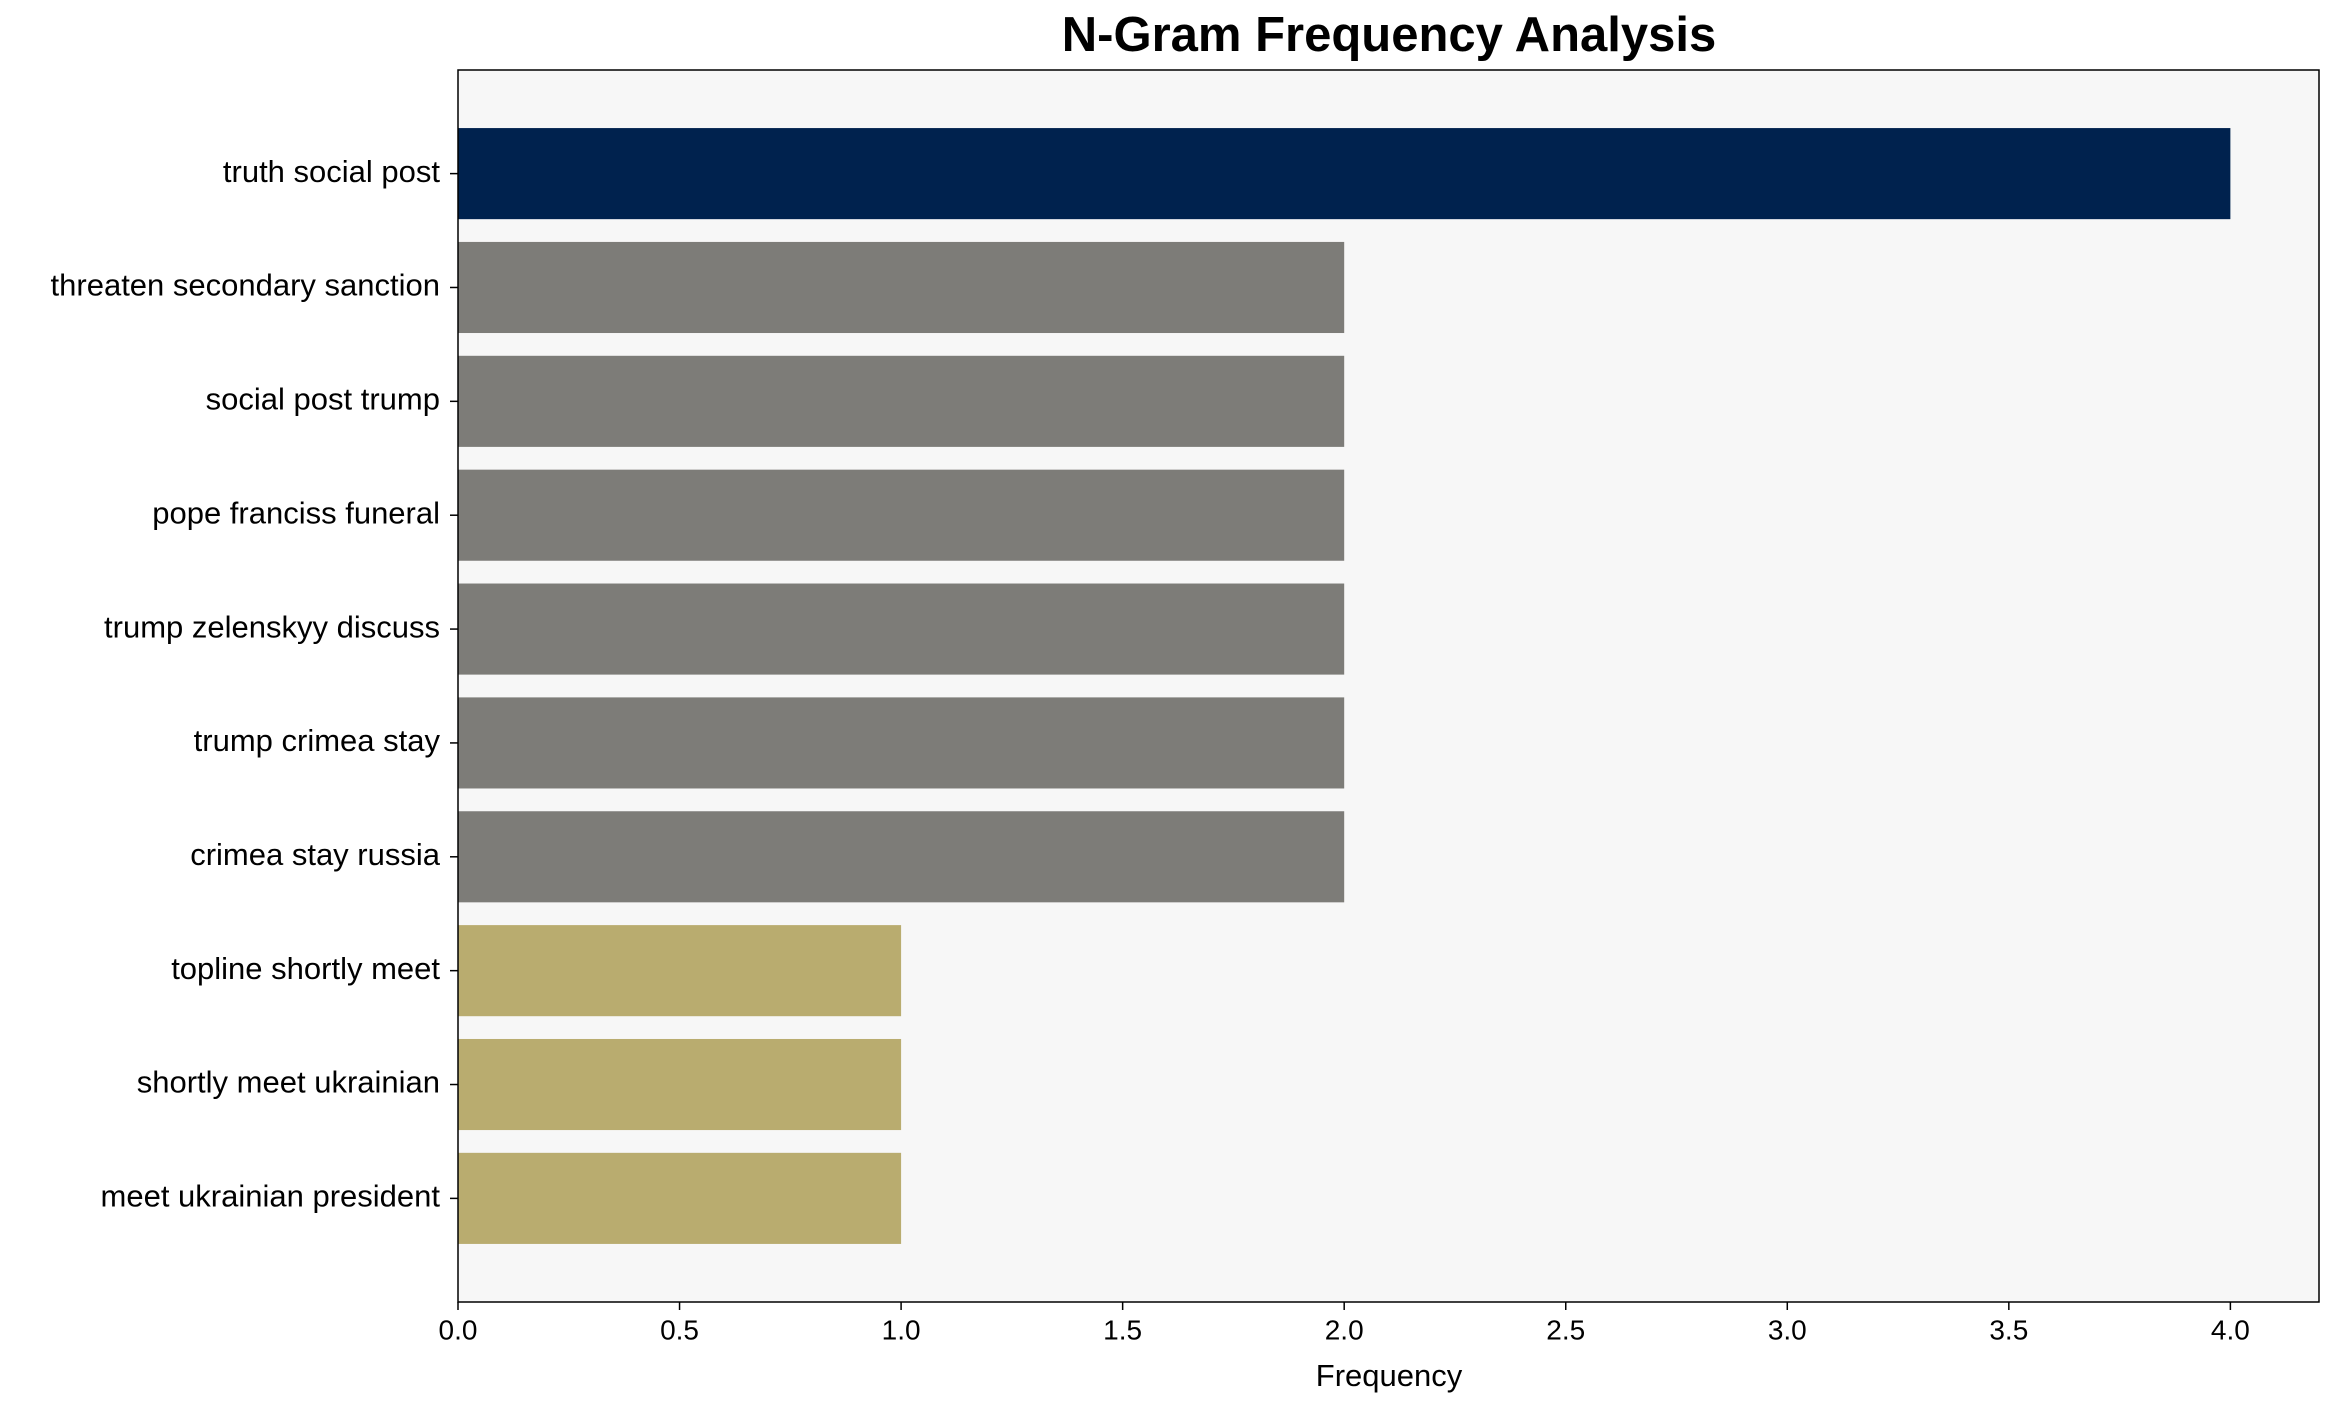  I want to click on y-tick-label: topline shortly meet, so click(305, 968).